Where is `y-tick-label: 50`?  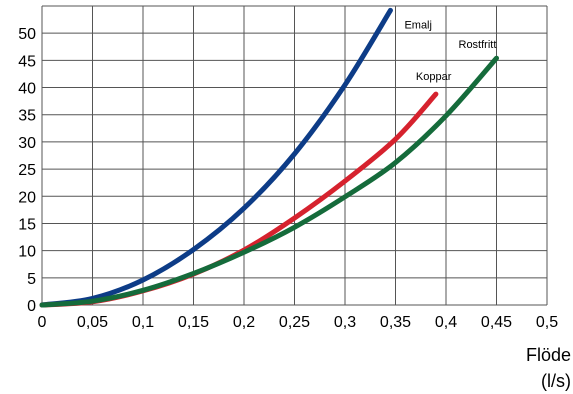
y-tick-label: 50 is located at coordinates (27, 34).